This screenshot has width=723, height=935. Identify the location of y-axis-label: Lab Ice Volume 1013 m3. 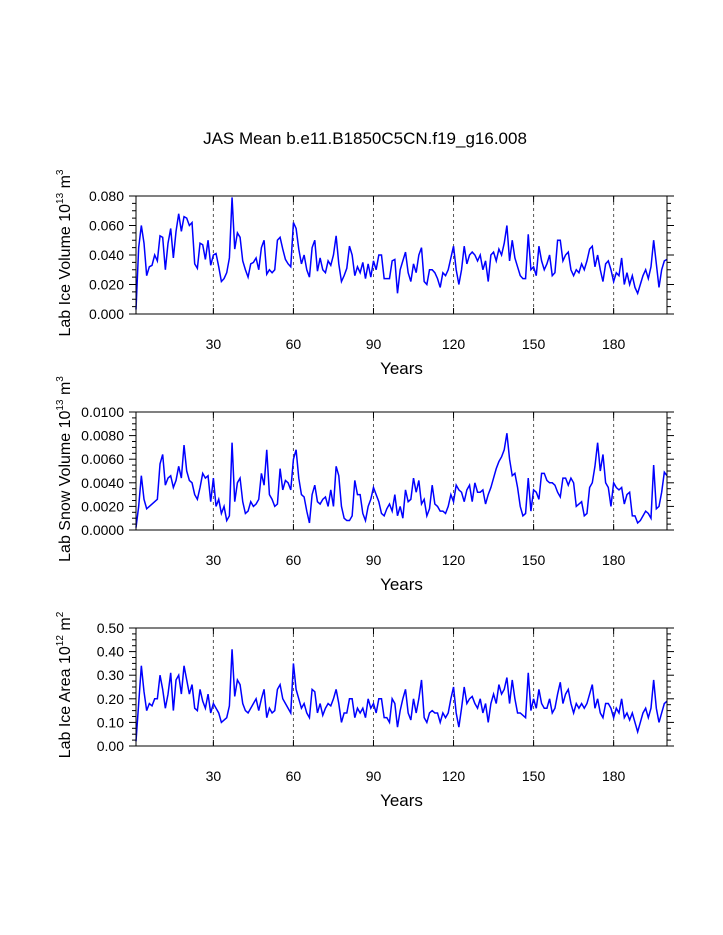
(64, 252).